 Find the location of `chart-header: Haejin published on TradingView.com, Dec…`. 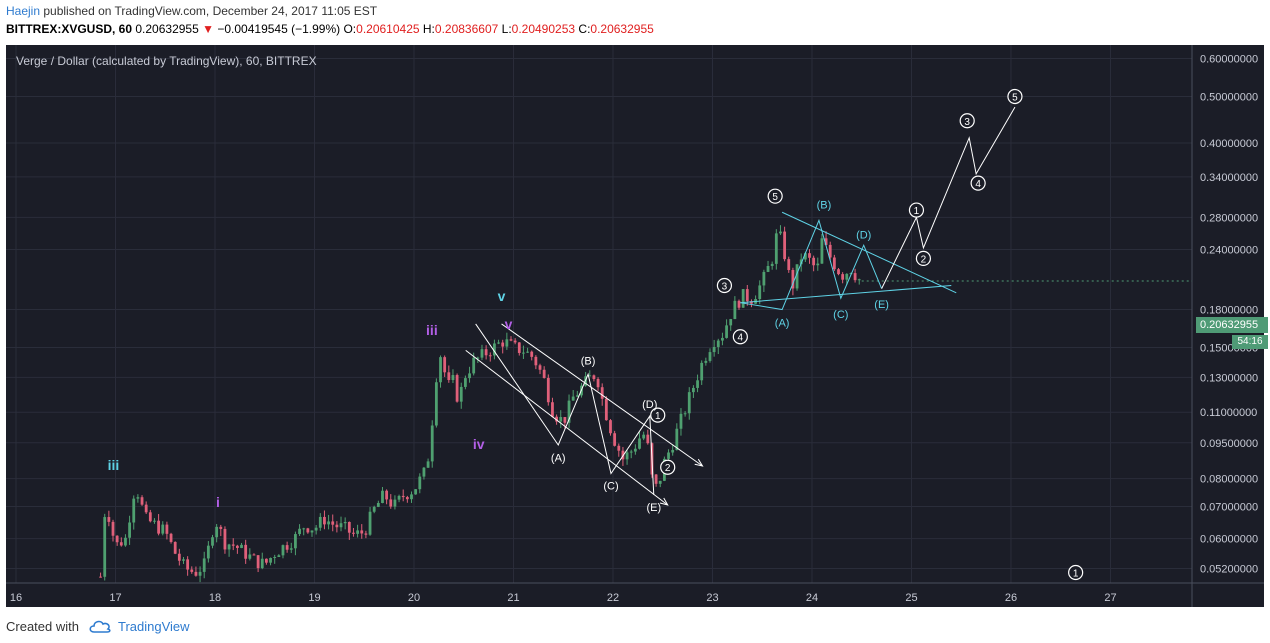

chart-header: Haejin published on TradingView.com, Dec… is located at coordinates (635, 22).